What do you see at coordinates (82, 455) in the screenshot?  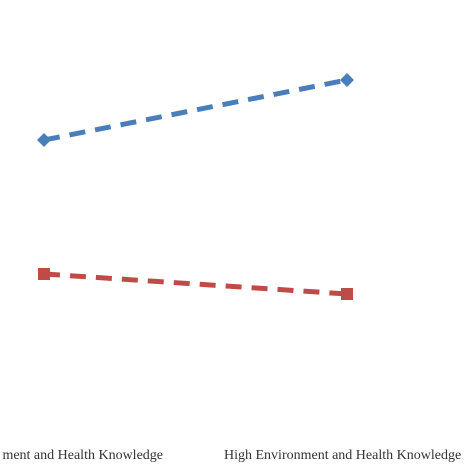 I see `x-tick-label: ment and Health Knowledge` at bounding box center [82, 455].